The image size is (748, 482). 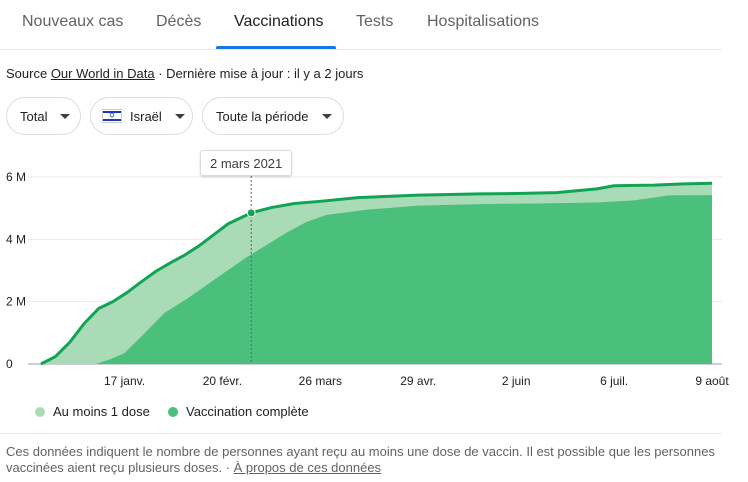 I want to click on x-tick-label: 9 août, so click(x=712, y=381).